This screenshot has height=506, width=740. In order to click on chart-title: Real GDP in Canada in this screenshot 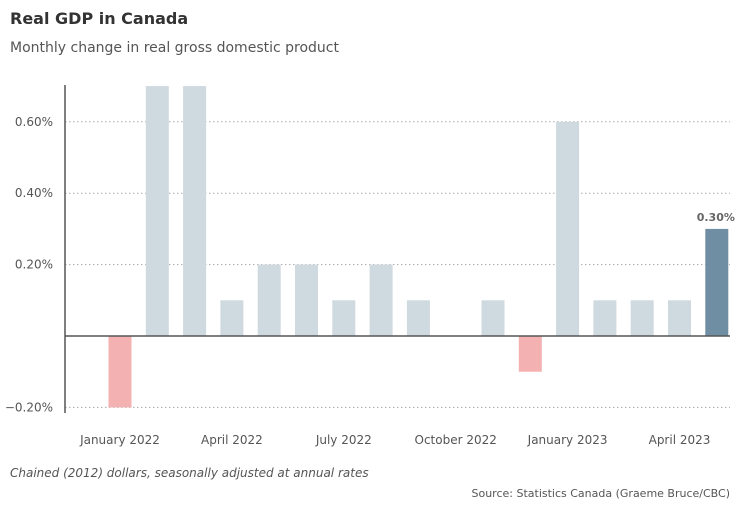, I will do `click(99, 18)`.